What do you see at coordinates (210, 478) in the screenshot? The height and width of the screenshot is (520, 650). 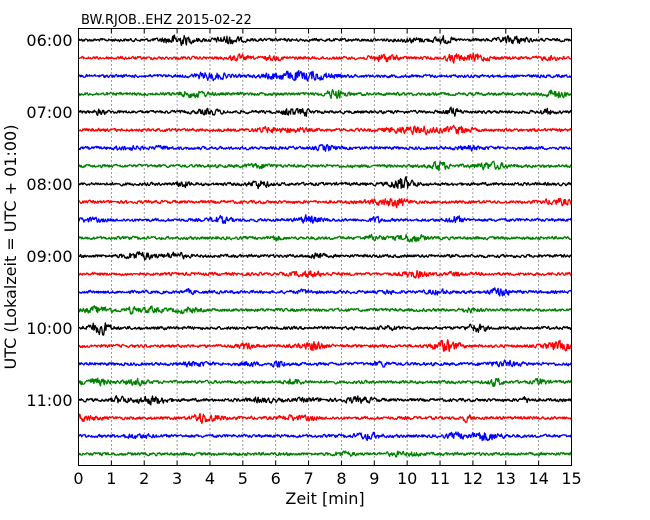 I see `x-tick-label: 4` at bounding box center [210, 478].